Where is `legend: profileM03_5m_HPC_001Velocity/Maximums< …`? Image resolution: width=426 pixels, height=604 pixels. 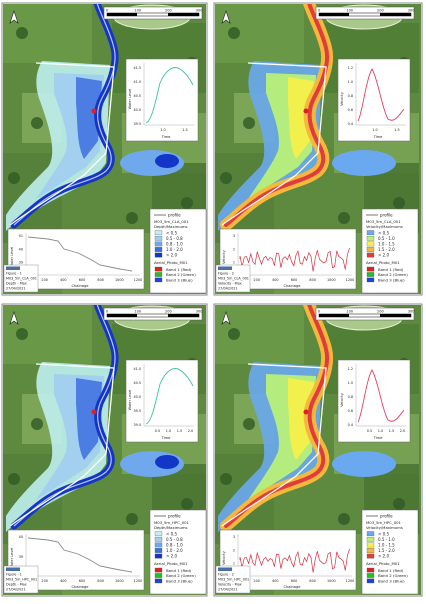
legend: profileM03_5m_HPC_001Velocity/Maximums< … is located at coordinates (390, 552).